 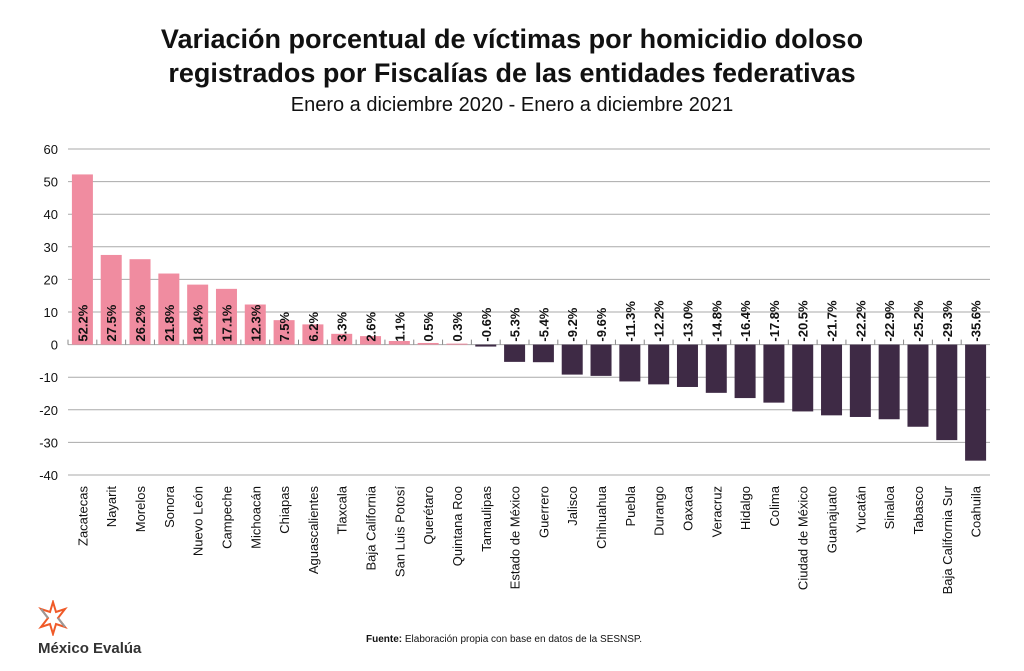 What do you see at coordinates (918, 321) in the screenshot?
I see `data-label: -25.2%` at bounding box center [918, 321].